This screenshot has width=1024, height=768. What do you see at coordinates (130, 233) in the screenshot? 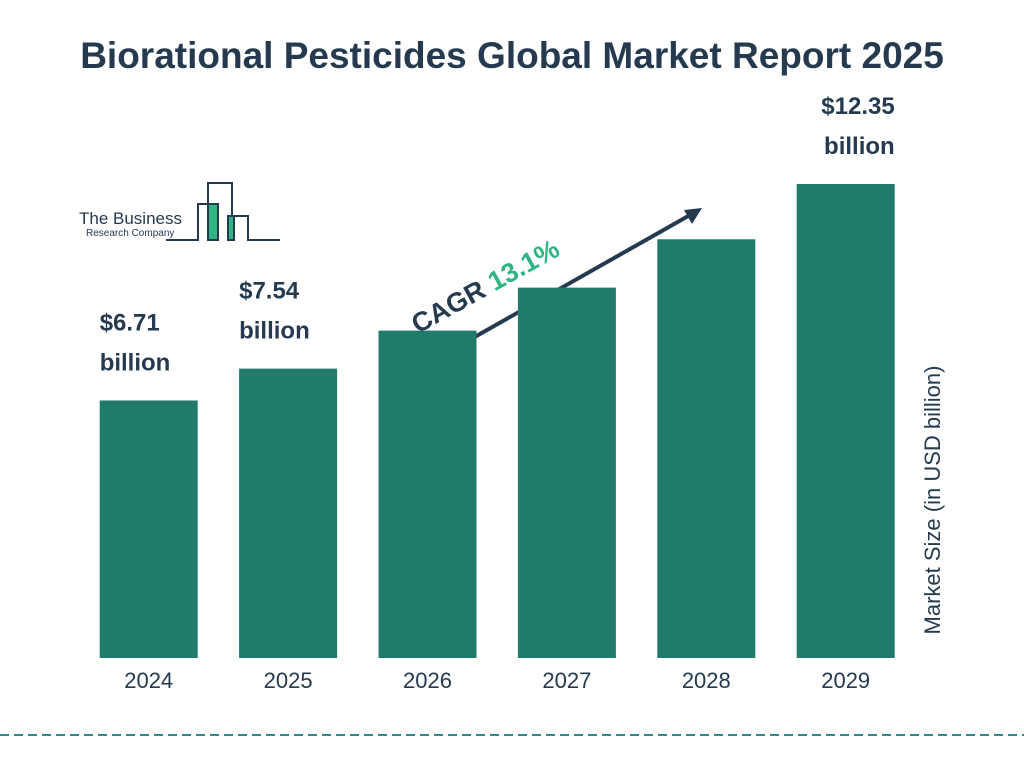
I see `logo-subname: Research Company` at bounding box center [130, 233].